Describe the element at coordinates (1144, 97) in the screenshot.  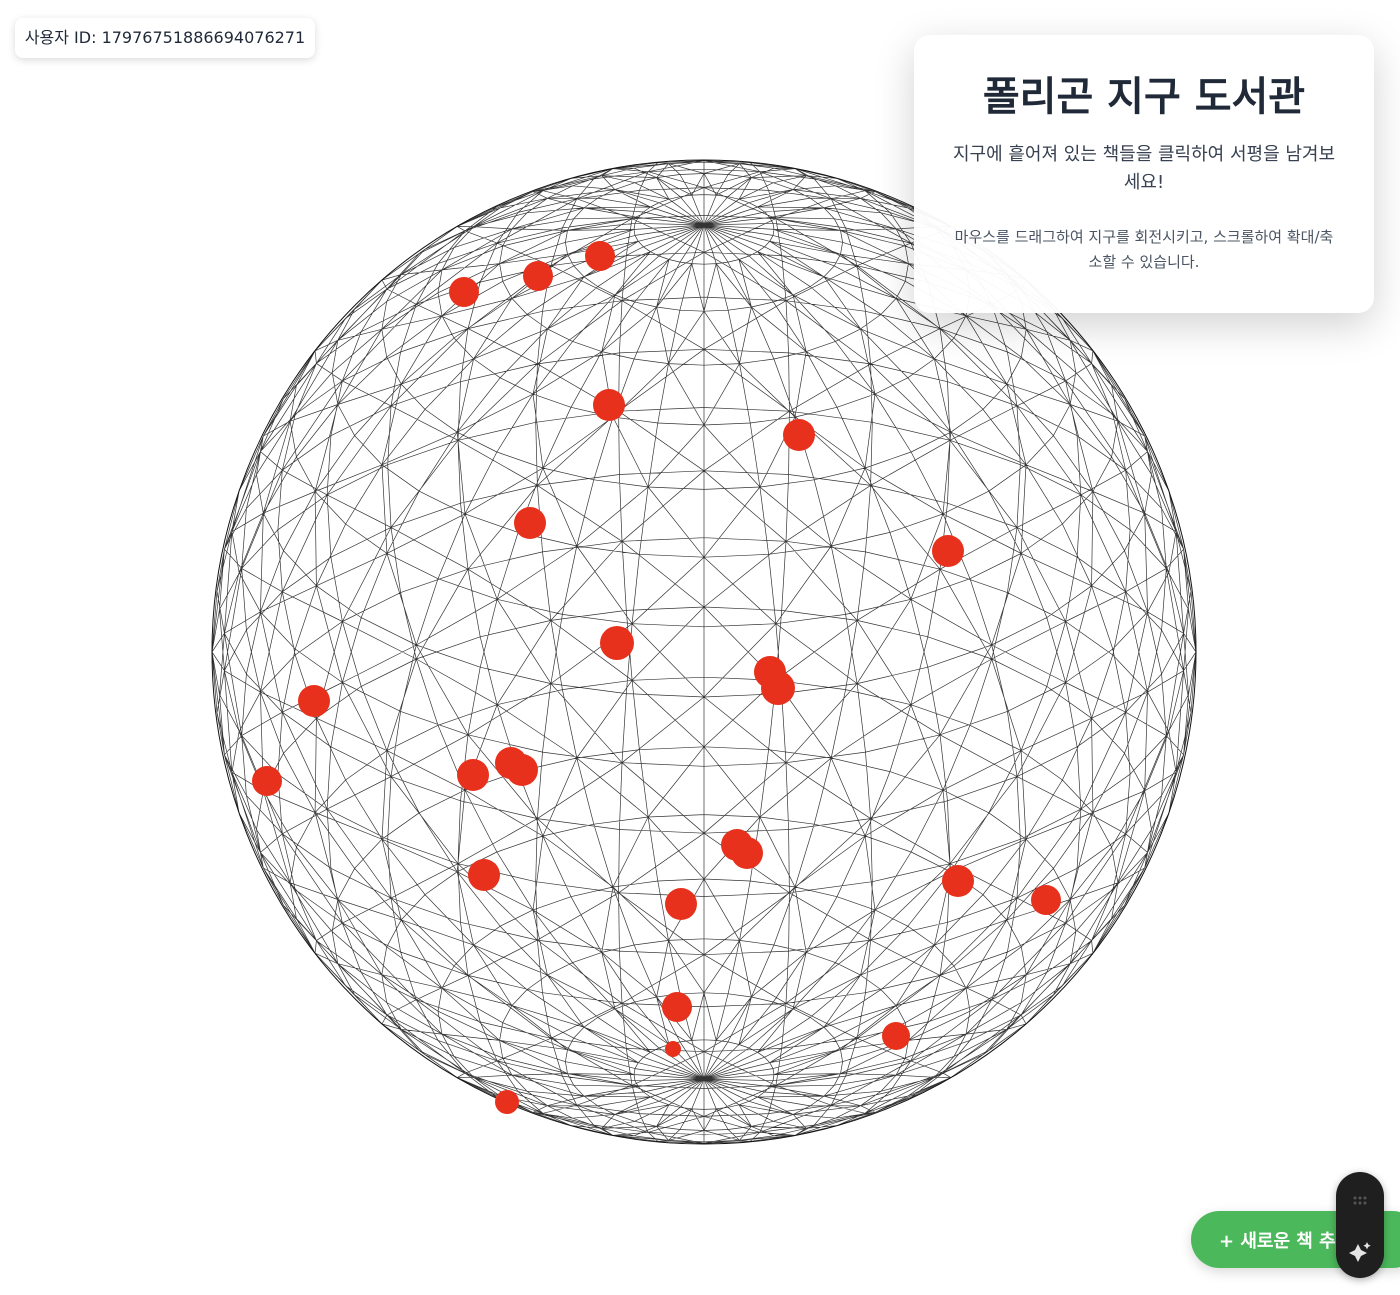
I see `panel-title: 폴리곤 지구 도서관` at that location.